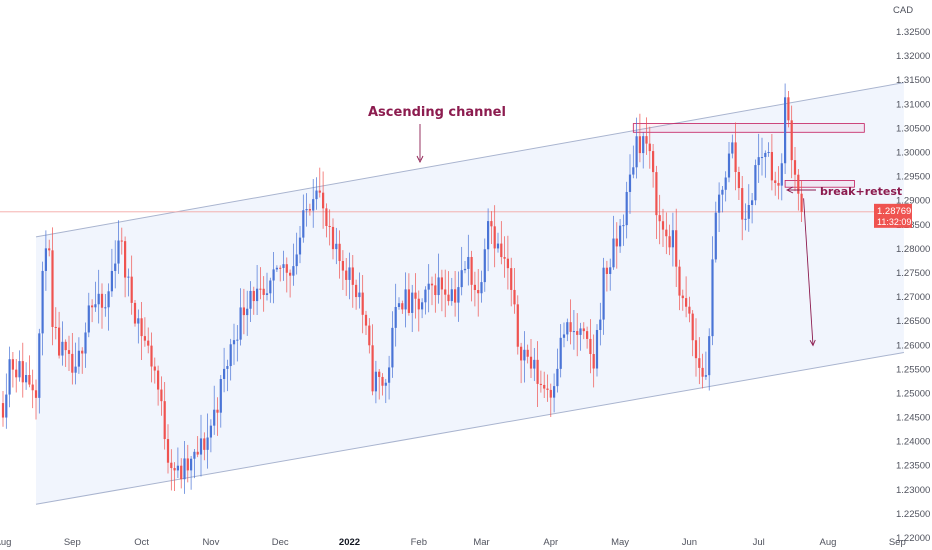 Image resolution: width=932 pixels, height=550 pixels. What do you see at coordinates (748, 128) in the screenshot?
I see `resistance-zone` at bounding box center [748, 128].